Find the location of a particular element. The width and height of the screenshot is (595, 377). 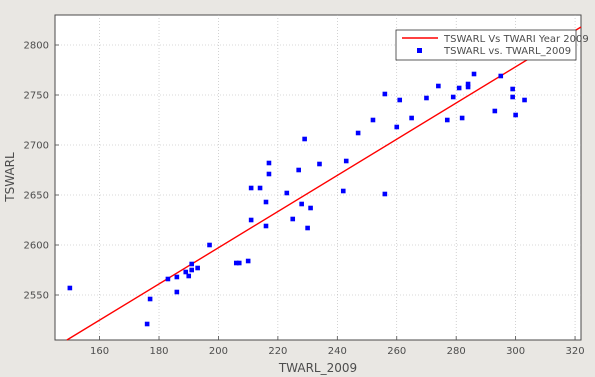

y-tick-label: 2550 is located at coordinates (36, 296).